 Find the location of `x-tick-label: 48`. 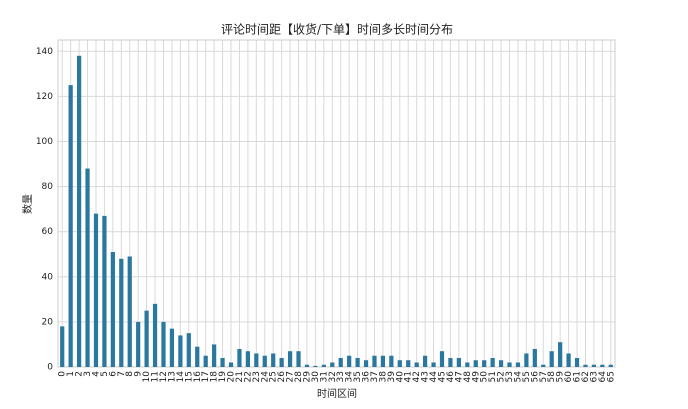

x-tick-label: 48 is located at coordinates (468, 377).